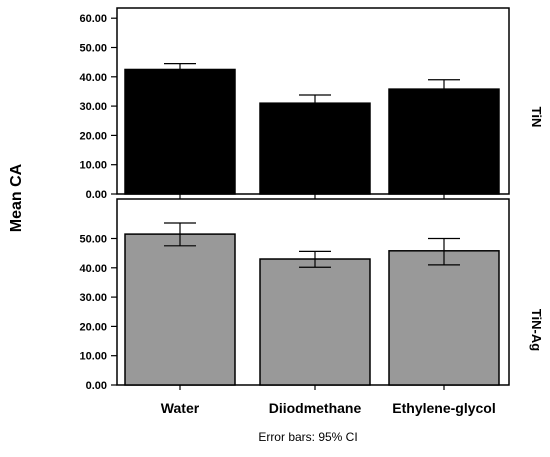 This screenshot has width=550, height=457. What do you see at coordinates (536, 117) in the screenshot?
I see `panel-label: TiN` at bounding box center [536, 117].